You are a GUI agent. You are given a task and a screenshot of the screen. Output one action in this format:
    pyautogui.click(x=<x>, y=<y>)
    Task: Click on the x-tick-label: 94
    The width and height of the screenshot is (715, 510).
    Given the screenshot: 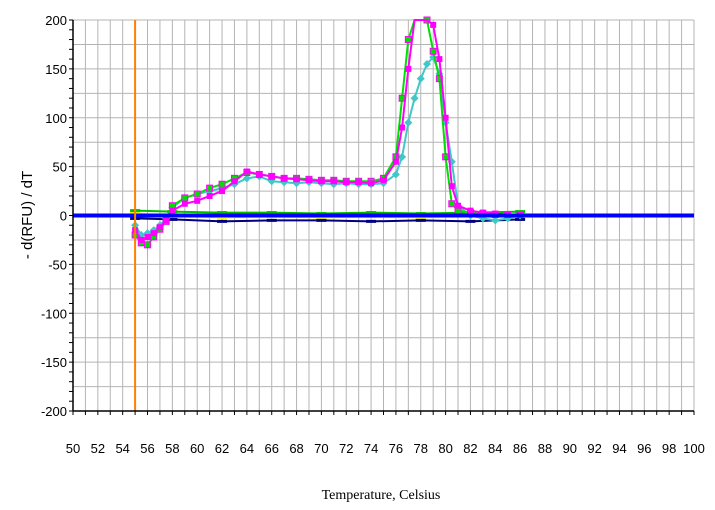 What is the action you would take?
    pyautogui.click(x=619, y=448)
    